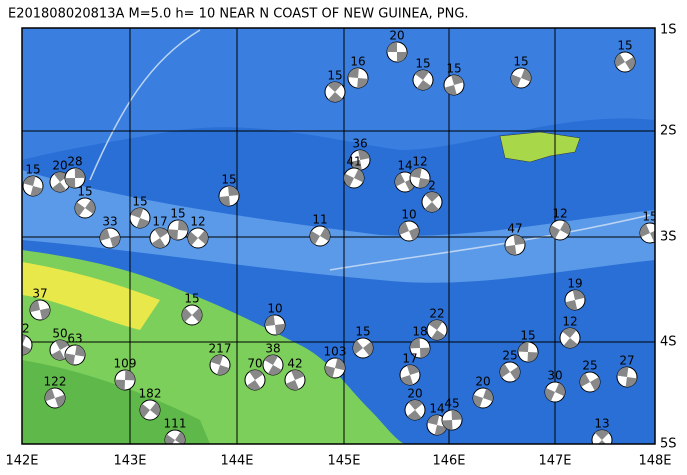 This screenshot has width=687, height=475. Describe the element at coordinates (125, 364) in the screenshot. I see `depth-label: 109` at that location.